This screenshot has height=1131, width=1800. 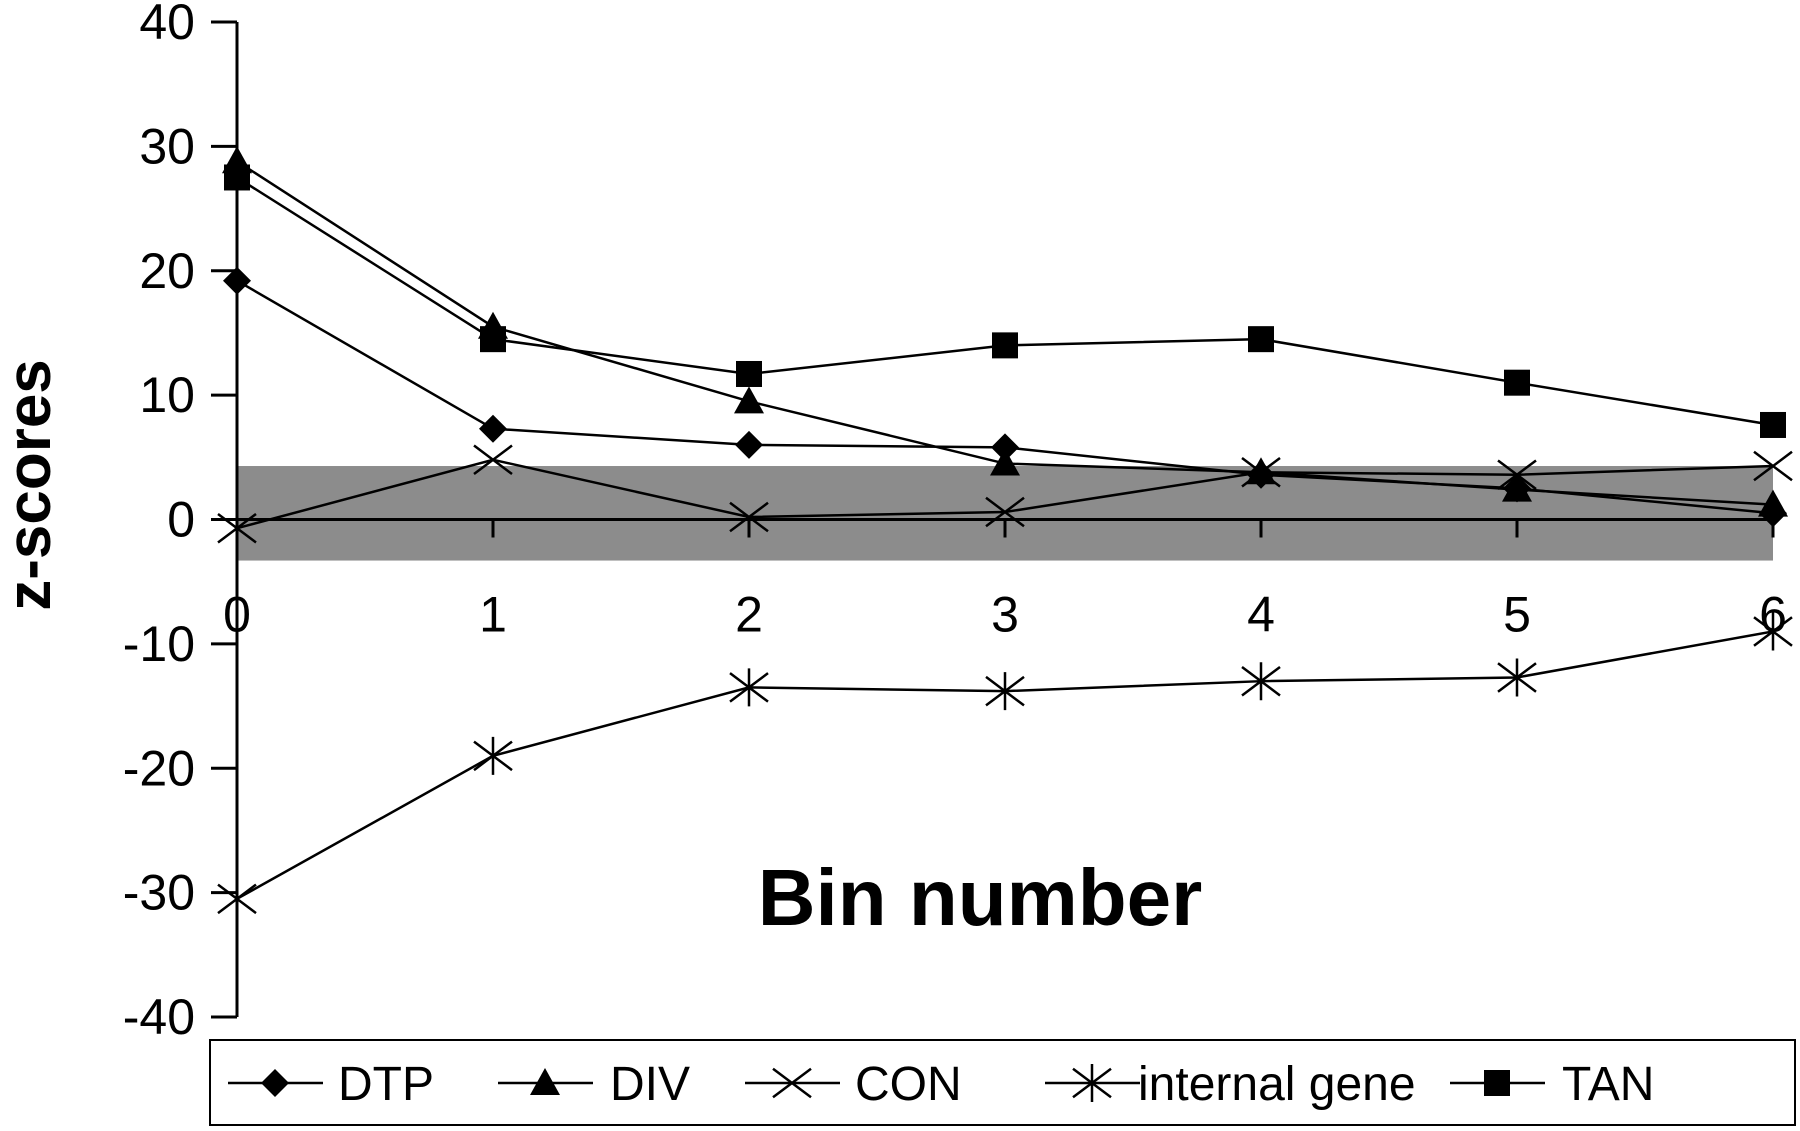 What do you see at coordinates (386, 1084) in the screenshot?
I see `legend-label-dtp: DTP` at bounding box center [386, 1084].